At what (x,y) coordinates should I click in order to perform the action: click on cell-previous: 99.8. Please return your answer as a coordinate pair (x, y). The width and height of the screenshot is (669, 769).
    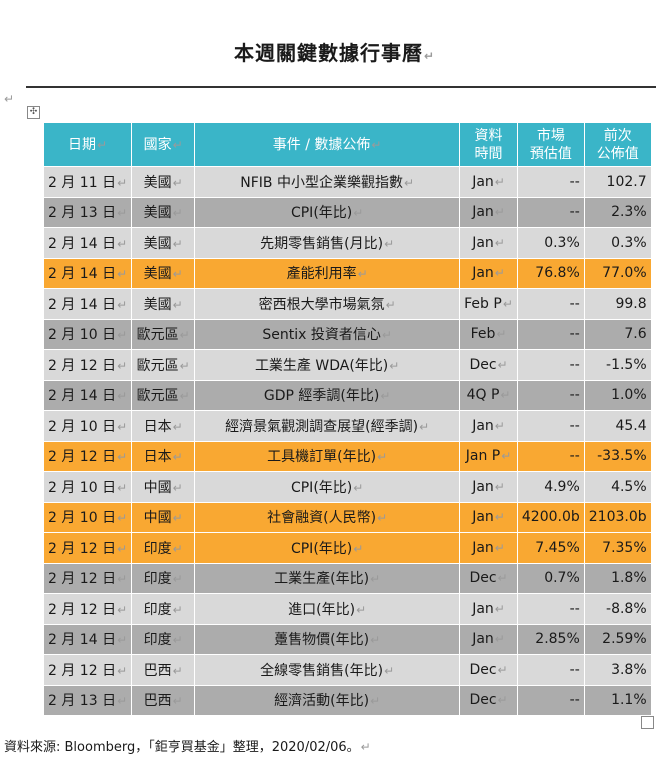
    Looking at the image, I should click on (617, 304).